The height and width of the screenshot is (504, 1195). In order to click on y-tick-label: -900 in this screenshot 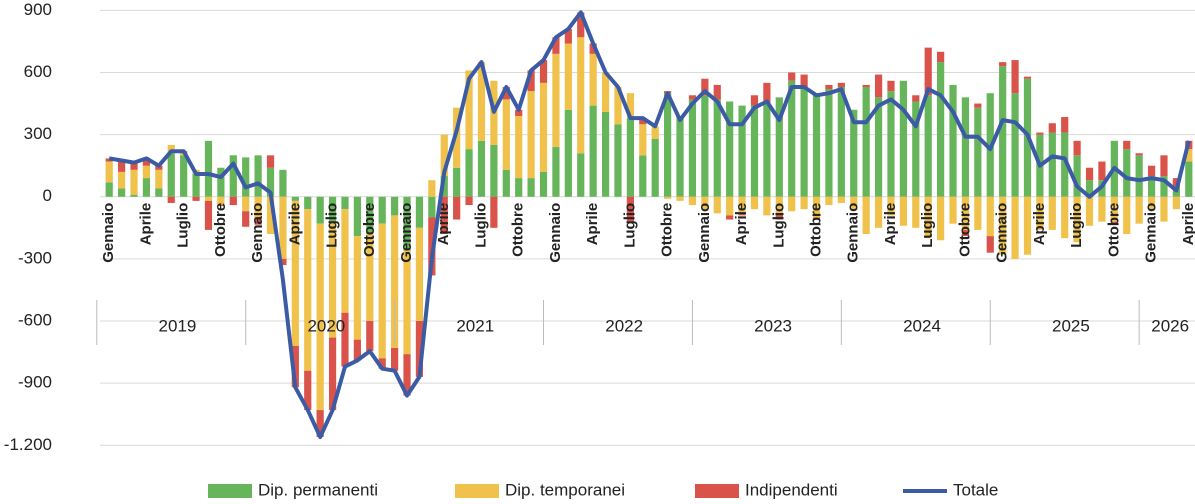, I will do `click(35, 382)`.